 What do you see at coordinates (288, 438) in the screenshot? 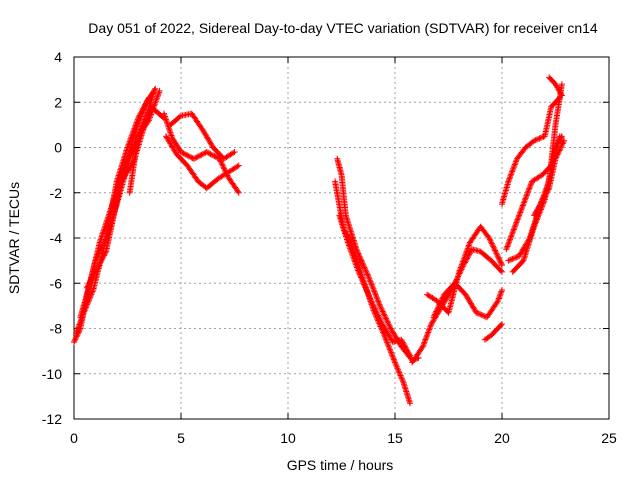
I see `x-tick-label: 10` at bounding box center [288, 438].